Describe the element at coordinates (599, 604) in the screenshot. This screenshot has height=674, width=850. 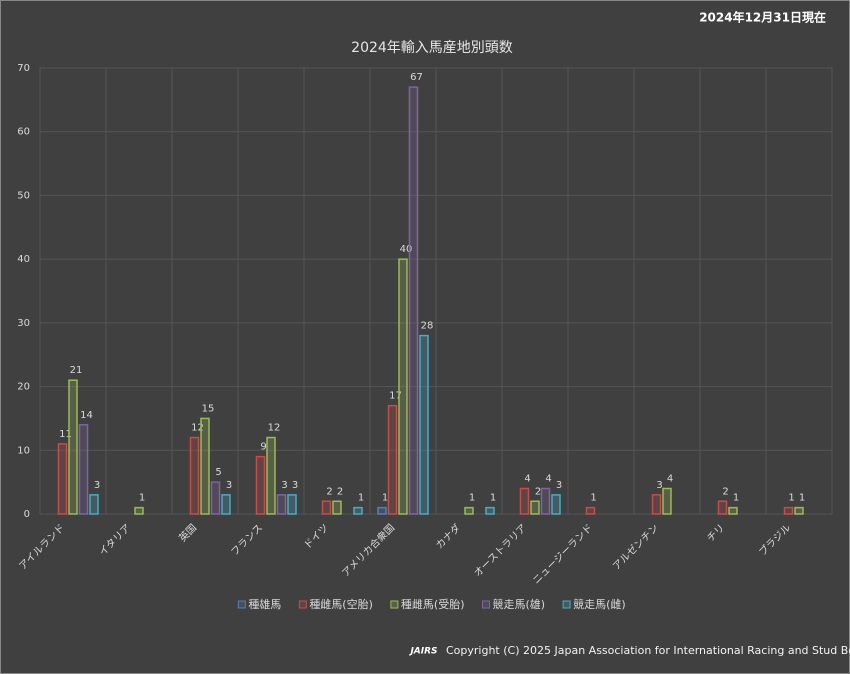
I see `legend-label: 競走馬(雌)` at that location.